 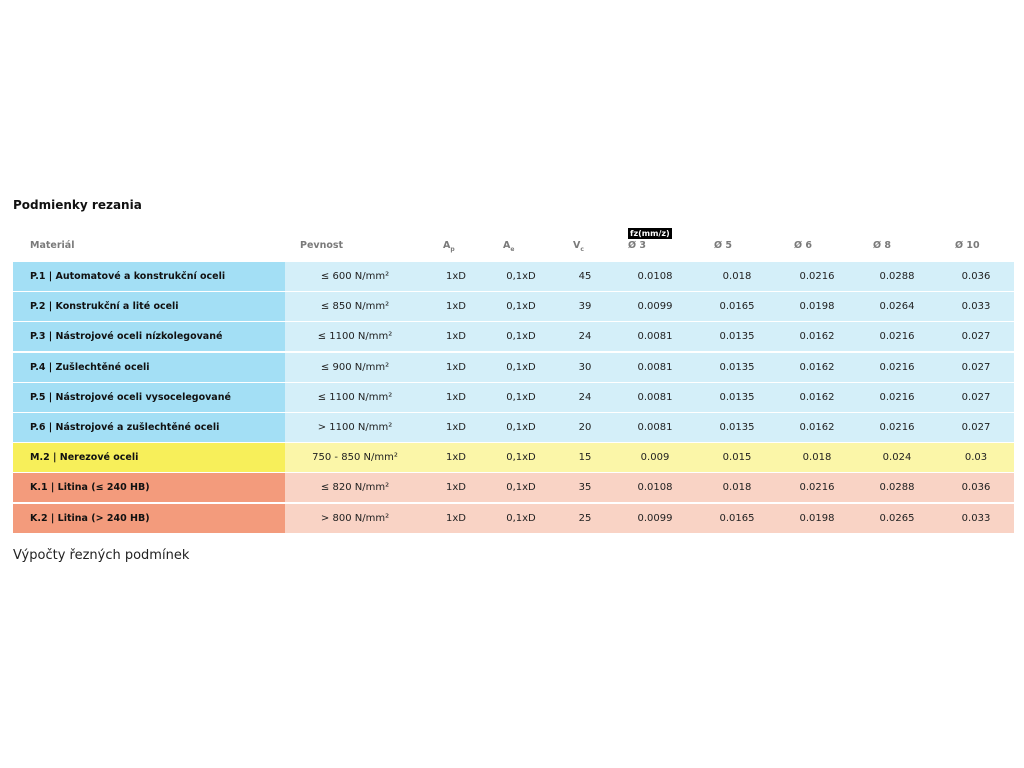 I want to click on caption: Výpočty řezných podmínek, so click(x=101, y=555).